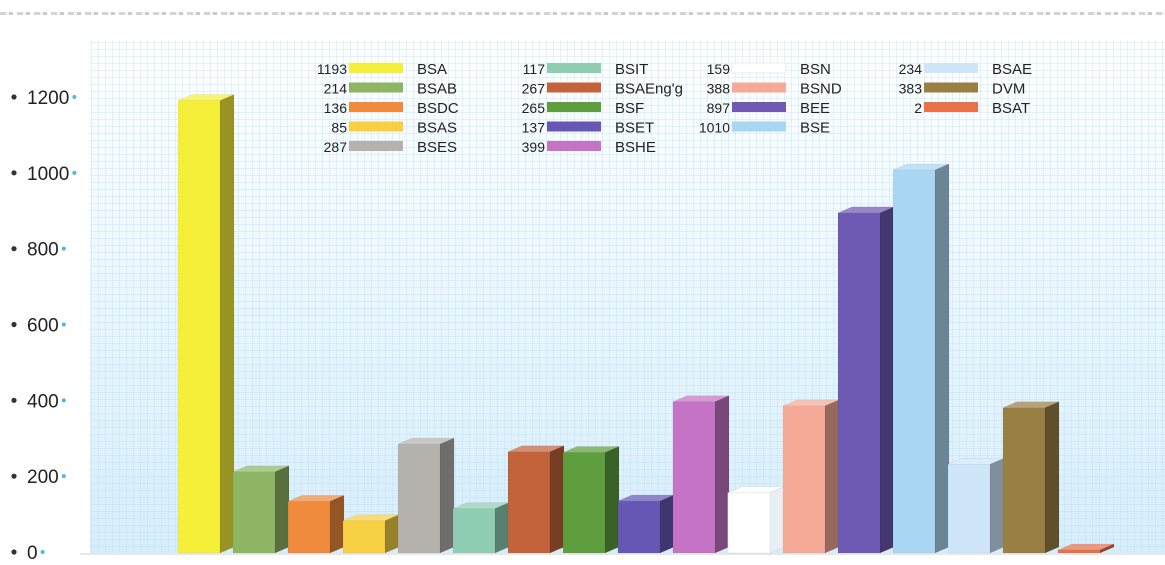 The height and width of the screenshot is (565, 1165). I want to click on bar-BSN, so click(756, 520).